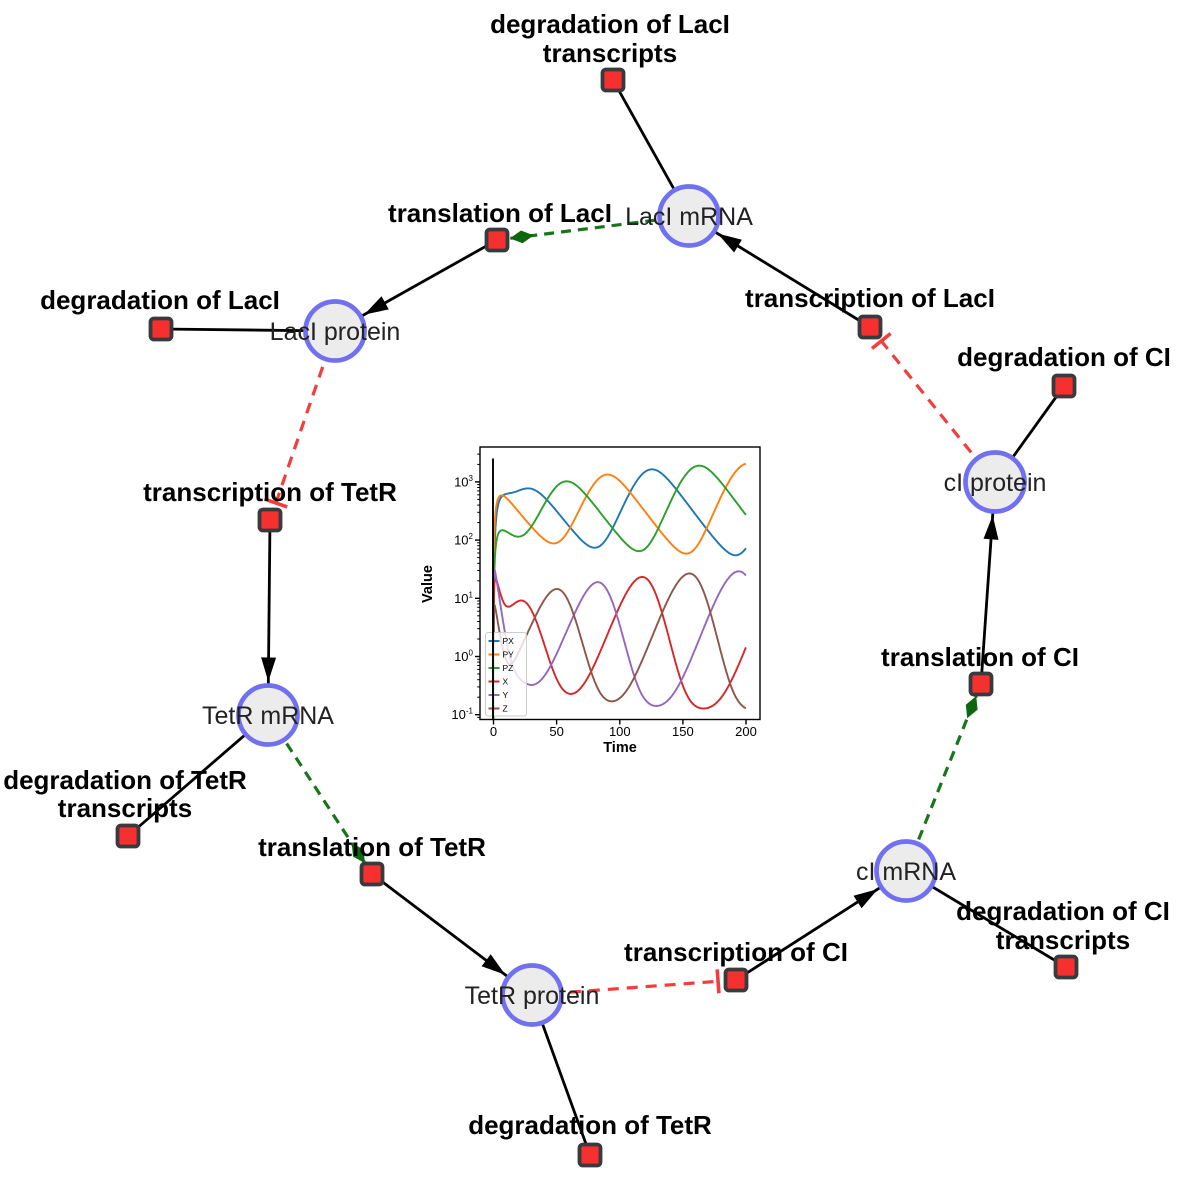  What do you see at coordinates (372, 847) in the screenshot?
I see `svg-text: translation of TetR` at bounding box center [372, 847].